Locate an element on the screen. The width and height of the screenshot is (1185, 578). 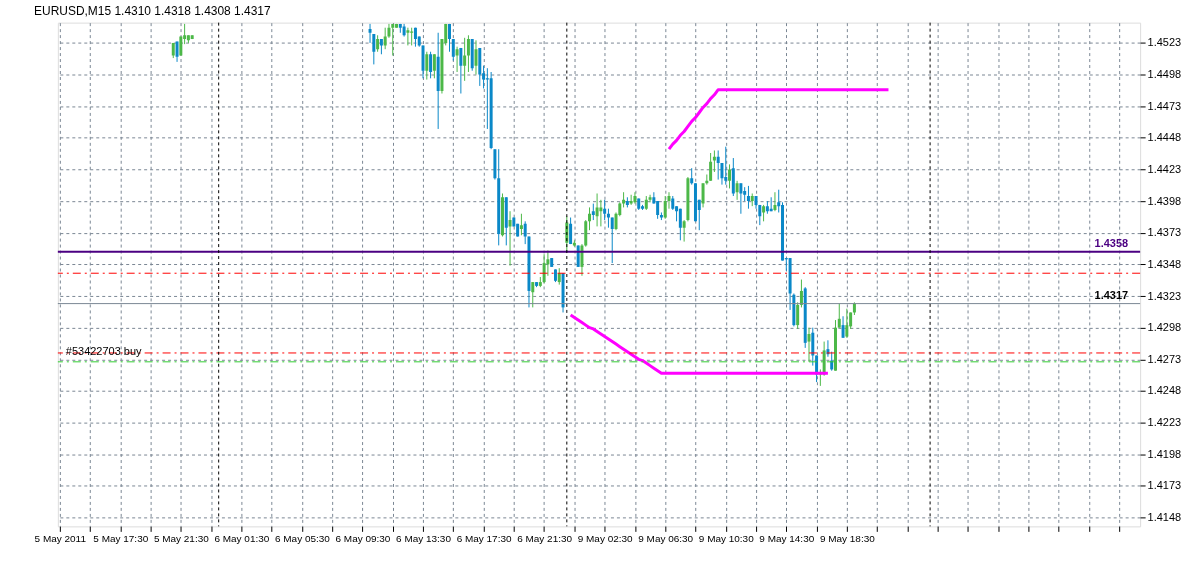
y-tick-label: 1.4148 is located at coordinates (1164, 516).